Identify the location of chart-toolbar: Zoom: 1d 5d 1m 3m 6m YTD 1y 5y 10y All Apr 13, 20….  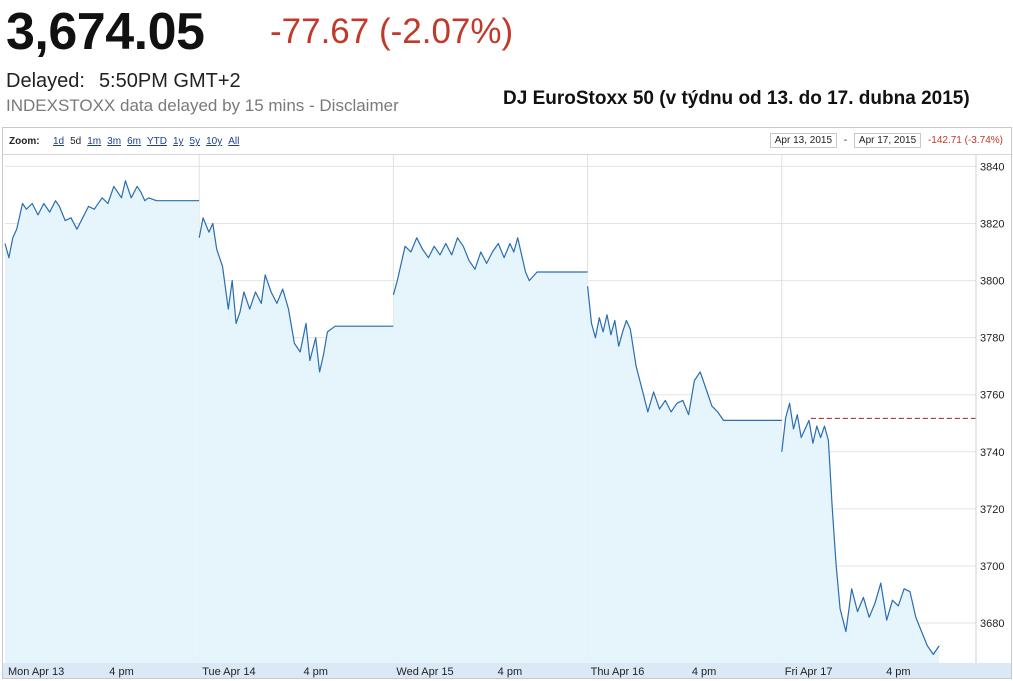
(507, 141).